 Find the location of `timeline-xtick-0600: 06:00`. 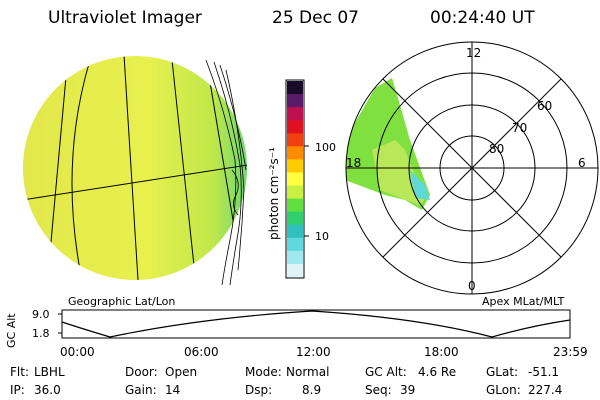

timeline-xtick-0600: 06:00 is located at coordinates (201, 352).